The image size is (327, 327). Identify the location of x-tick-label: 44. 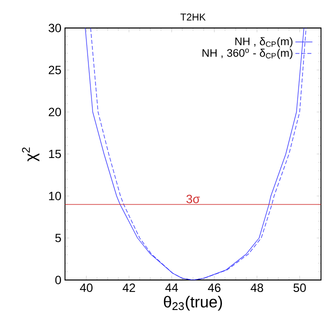
(171, 288).